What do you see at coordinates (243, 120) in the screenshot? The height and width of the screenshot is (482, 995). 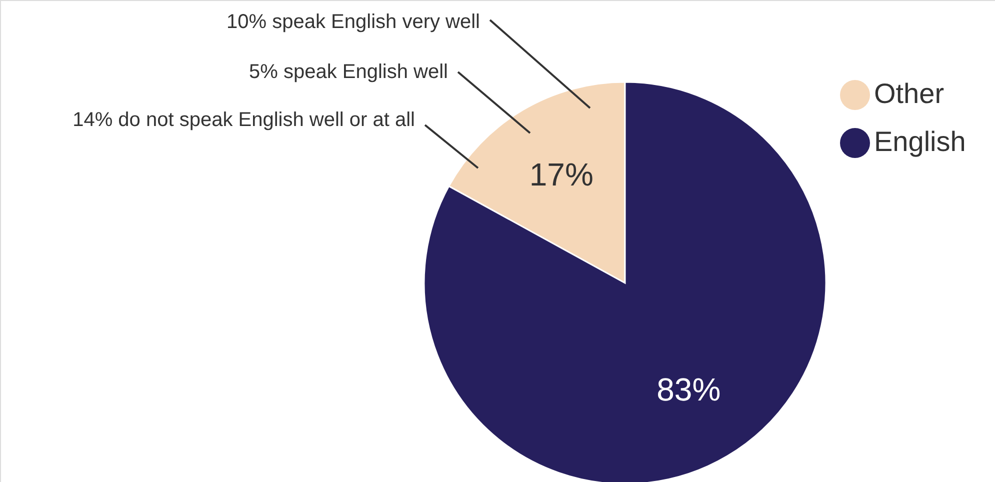 I see `text: 14% do not speak English well or at all` at bounding box center [243, 120].